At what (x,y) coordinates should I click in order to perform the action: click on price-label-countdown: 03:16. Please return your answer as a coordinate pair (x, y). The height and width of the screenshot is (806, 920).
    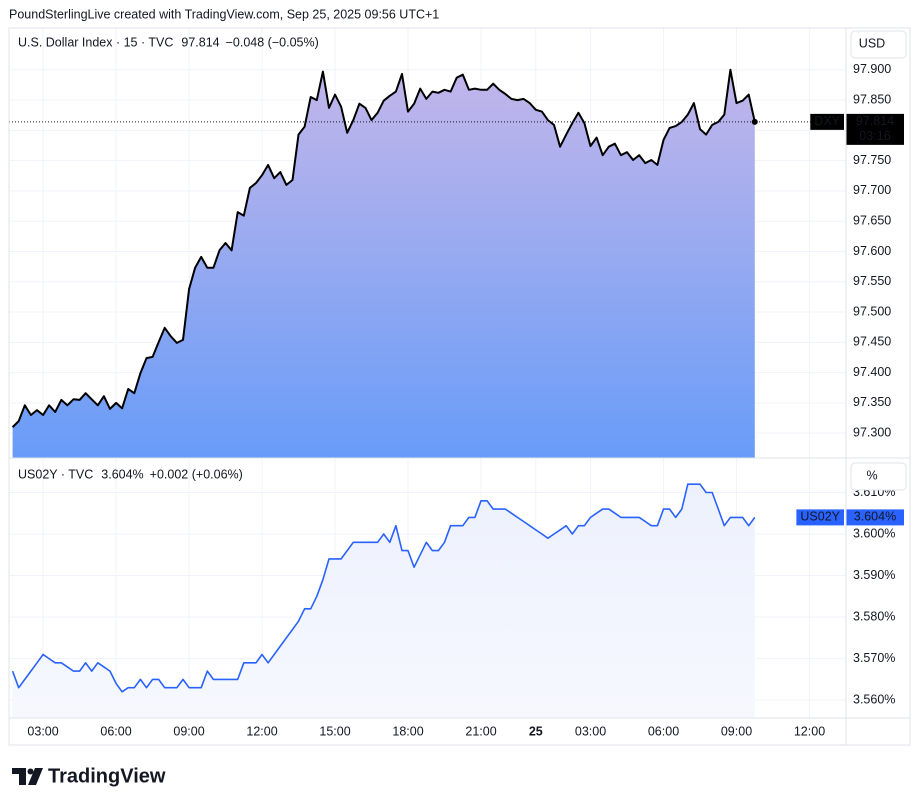
    Looking at the image, I should click on (874, 136).